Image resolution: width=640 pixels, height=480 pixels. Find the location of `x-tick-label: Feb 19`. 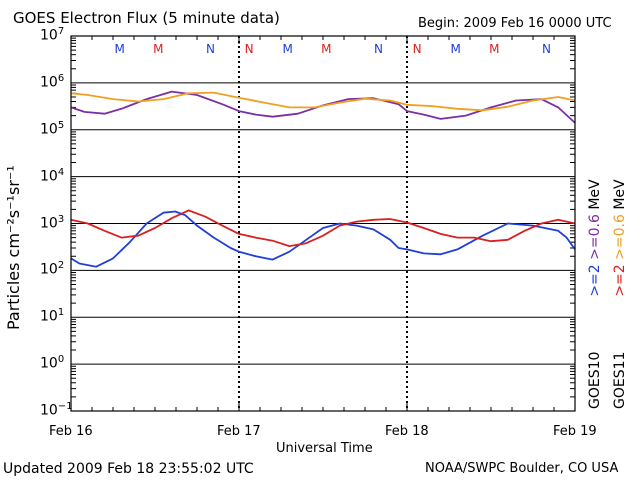

x-tick-label: Feb 19 is located at coordinates (575, 431).